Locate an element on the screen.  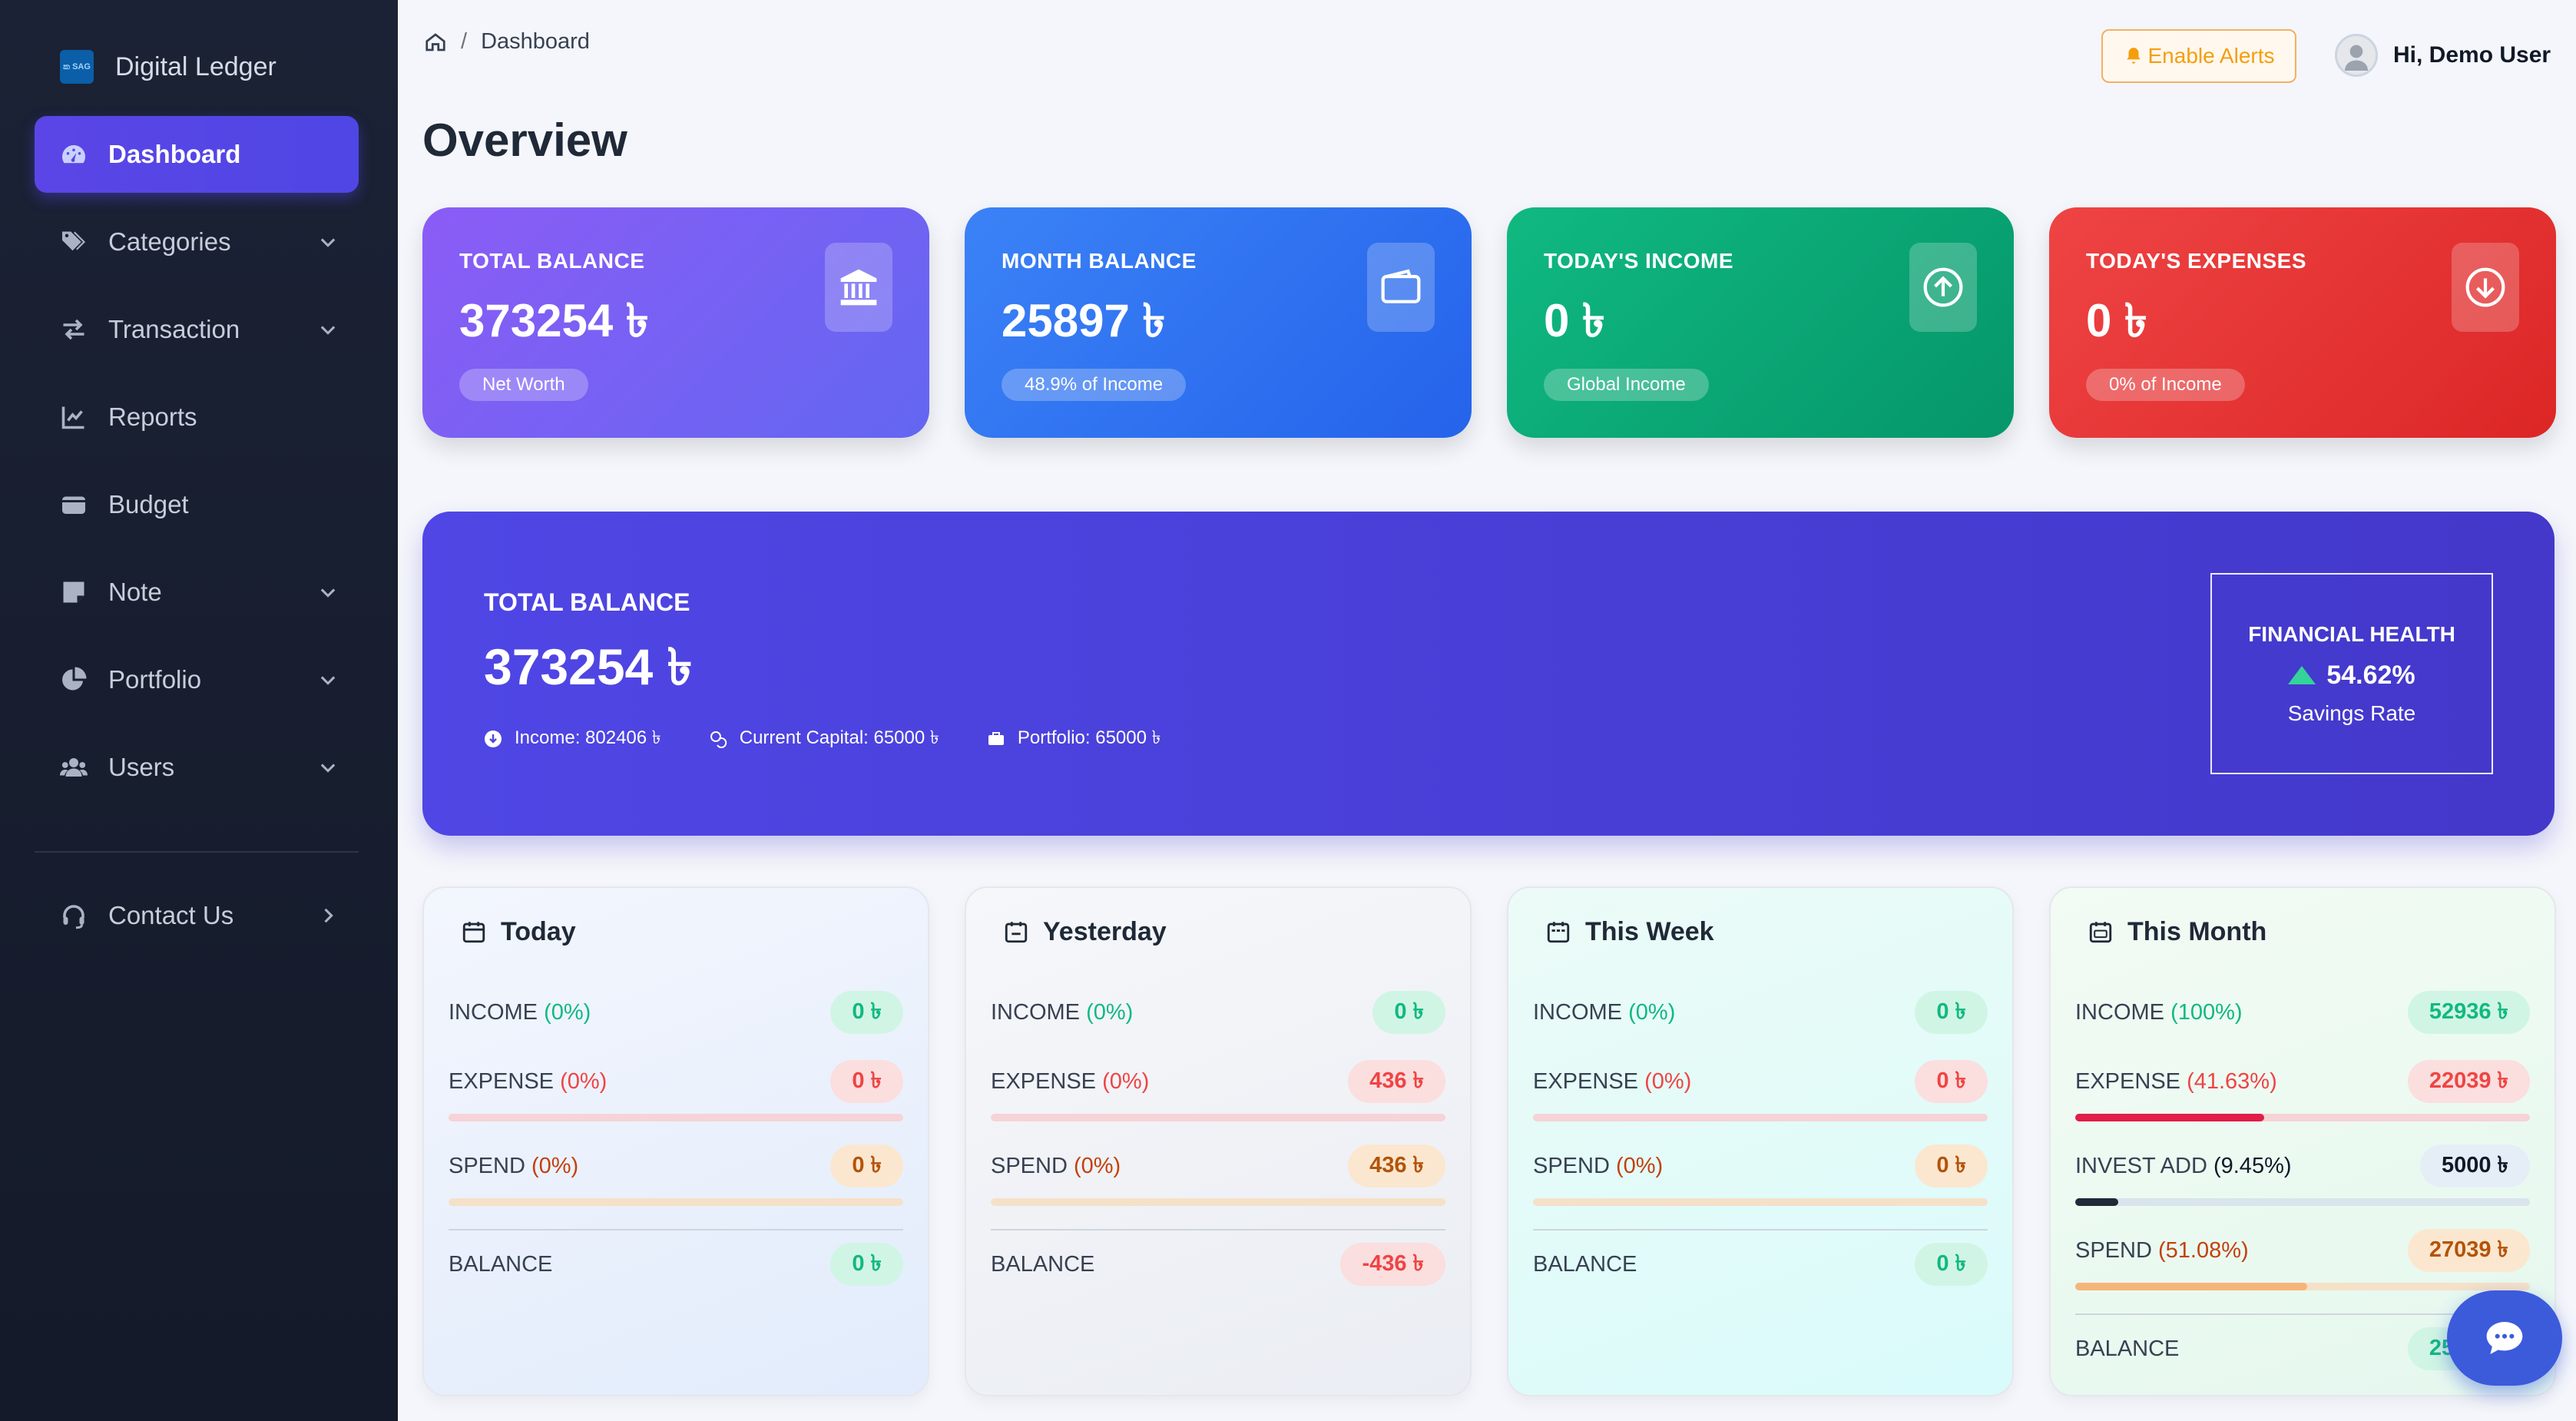
sidebar-item-label: Budget is located at coordinates (148, 504).